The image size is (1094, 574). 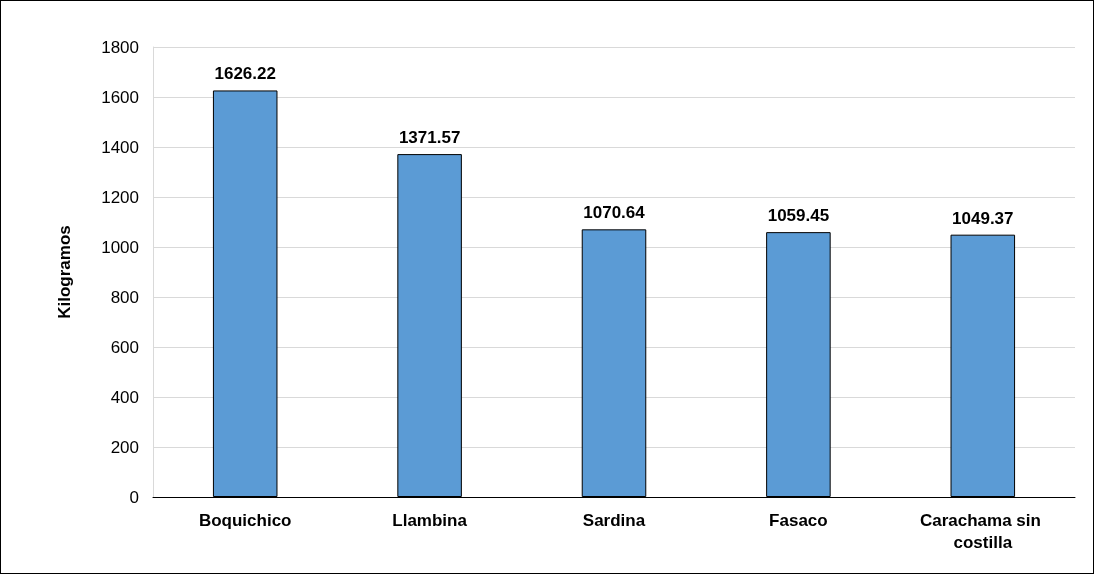 What do you see at coordinates (124, 297) in the screenshot?
I see `y-tick-label: 800` at bounding box center [124, 297].